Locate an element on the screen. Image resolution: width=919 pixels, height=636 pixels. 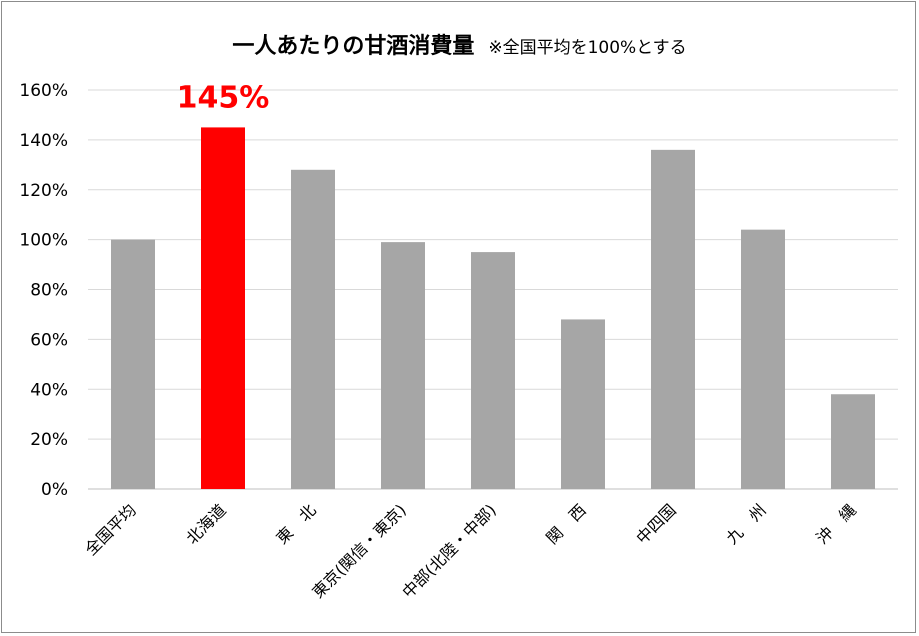
y-tick-label: 60% is located at coordinates (49, 340).